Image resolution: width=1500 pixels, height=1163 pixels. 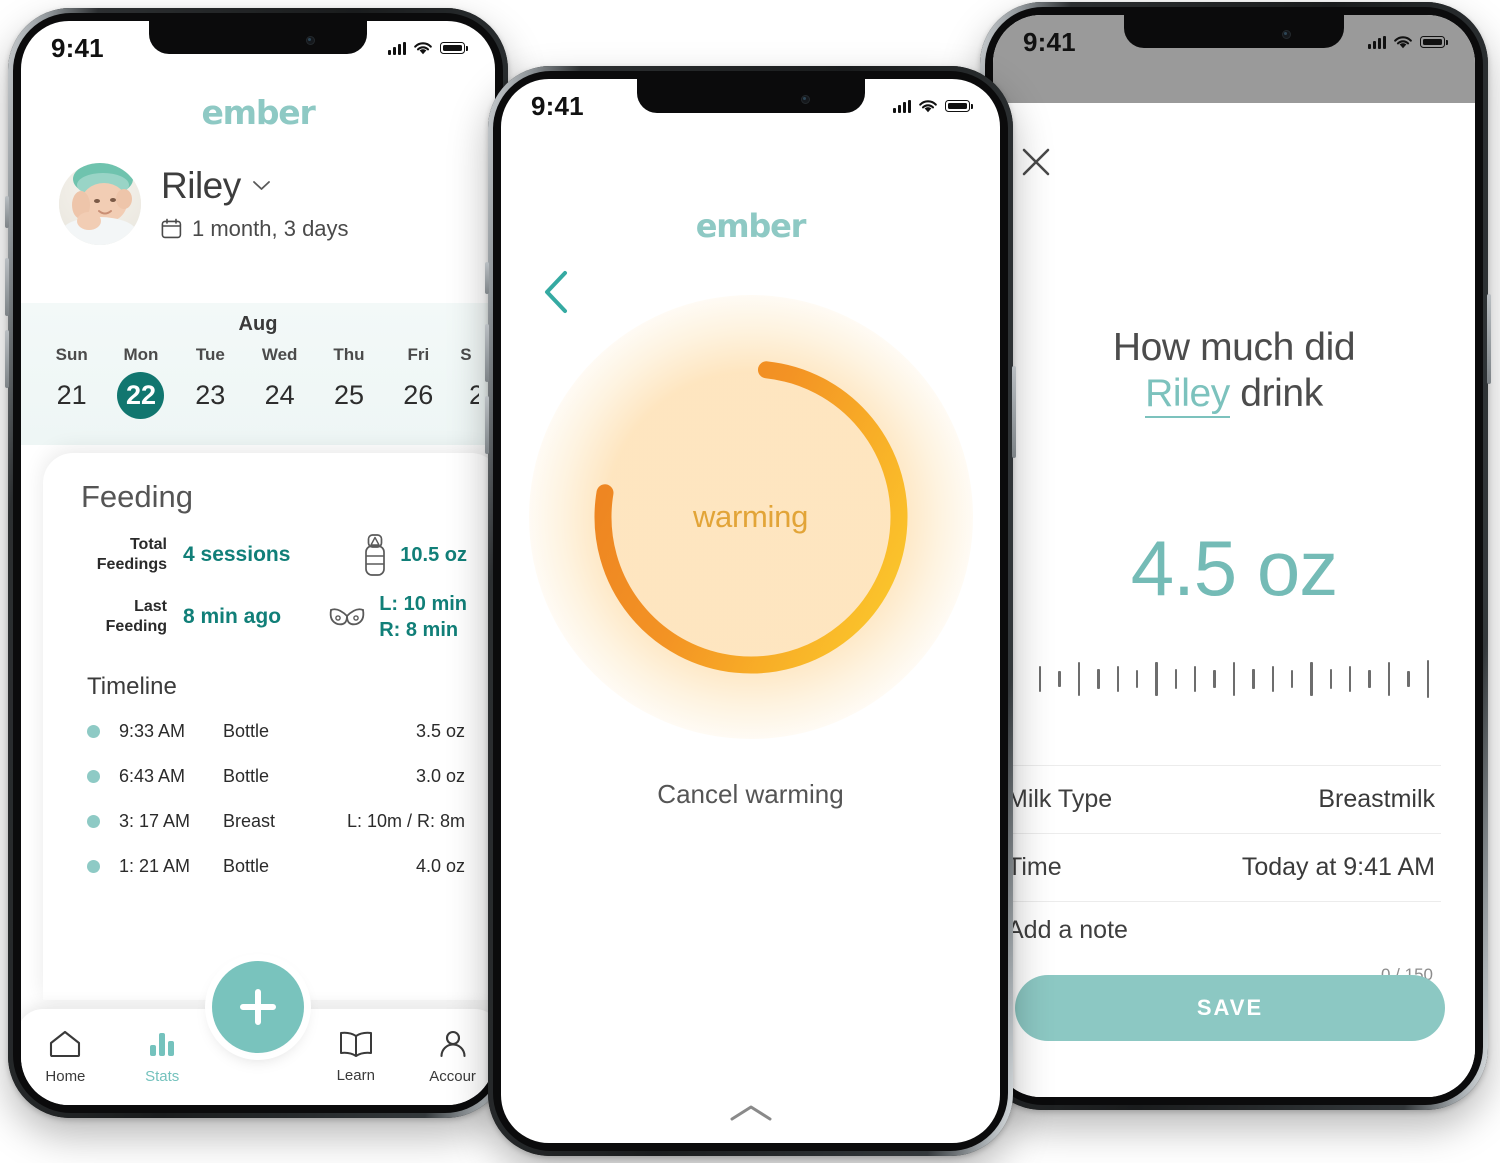 I want to click on calendar-day-22-selected: Mon 22, so click(x=140, y=382).